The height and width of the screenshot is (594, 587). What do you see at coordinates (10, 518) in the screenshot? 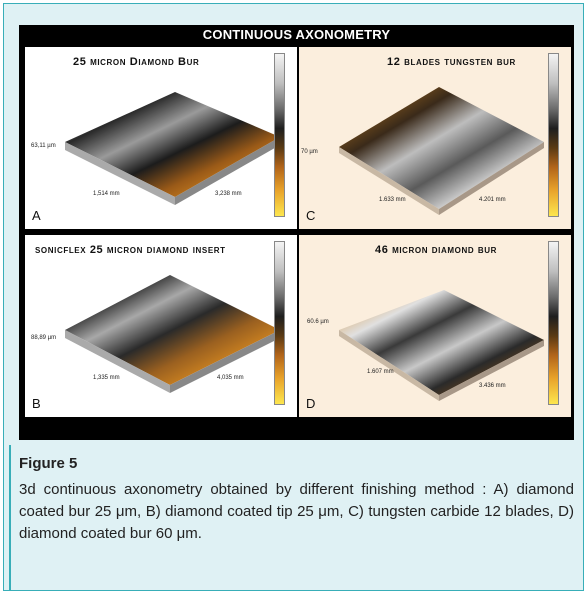
I see `caption-rule` at bounding box center [10, 518].